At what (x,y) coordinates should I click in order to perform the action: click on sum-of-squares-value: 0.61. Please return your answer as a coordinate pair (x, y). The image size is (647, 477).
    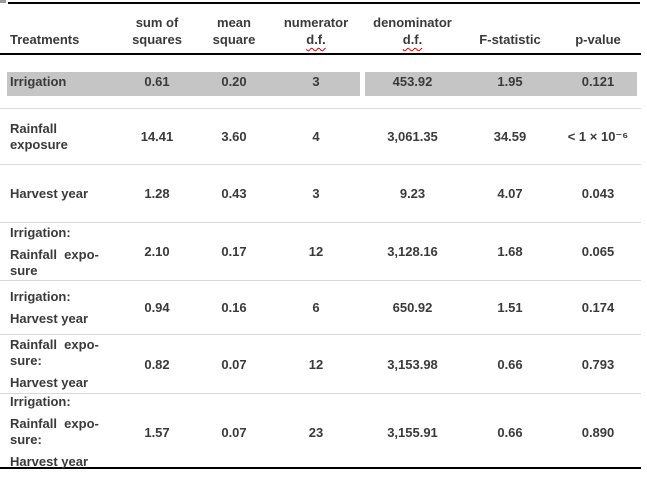
    Looking at the image, I should click on (157, 81).